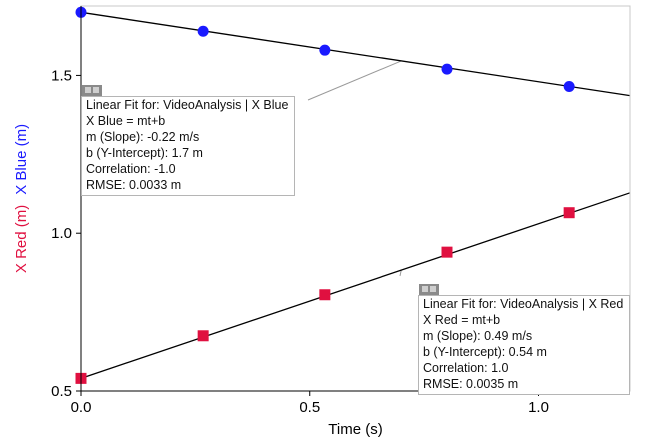  What do you see at coordinates (126, 121) in the screenshot?
I see `fit-equation: X Blue = mt+b` at bounding box center [126, 121].